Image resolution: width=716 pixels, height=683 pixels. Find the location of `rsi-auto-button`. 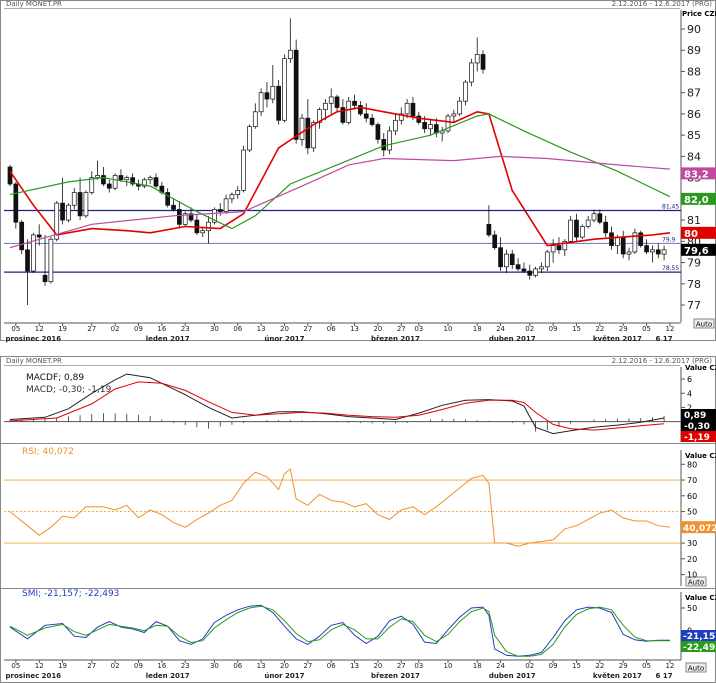

rsi-auto-button is located at coordinates (696, 581).